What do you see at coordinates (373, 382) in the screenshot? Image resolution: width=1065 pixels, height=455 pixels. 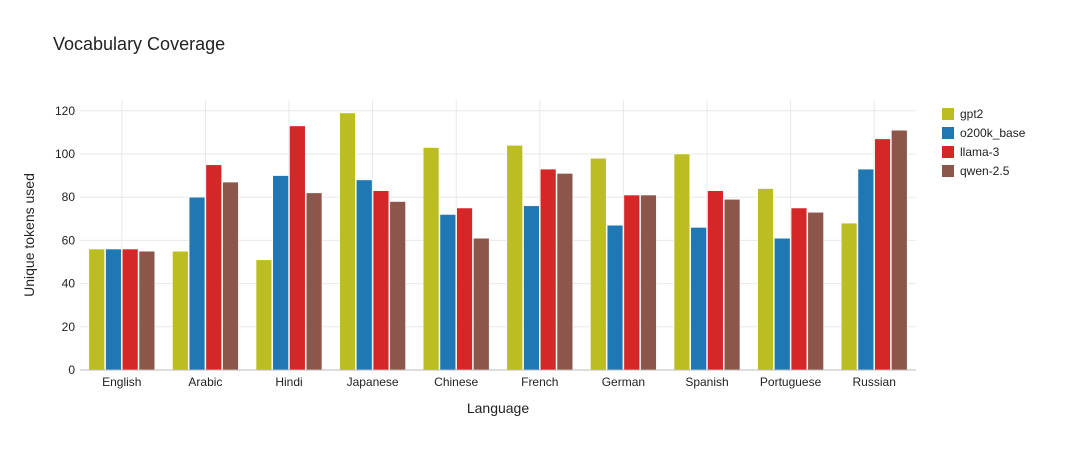 I see `x-tick-label: Japanese` at bounding box center [373, 382].